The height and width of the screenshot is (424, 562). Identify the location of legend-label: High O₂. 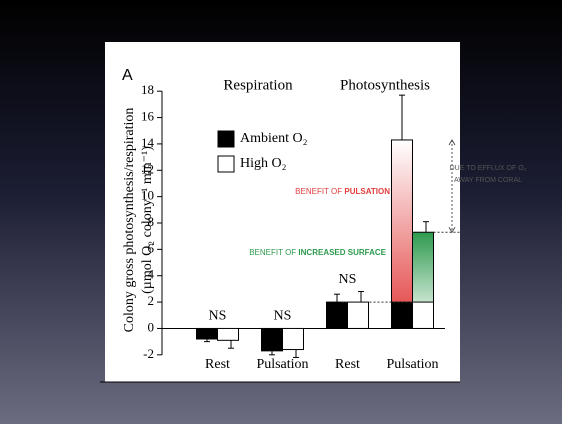
(263, 163).